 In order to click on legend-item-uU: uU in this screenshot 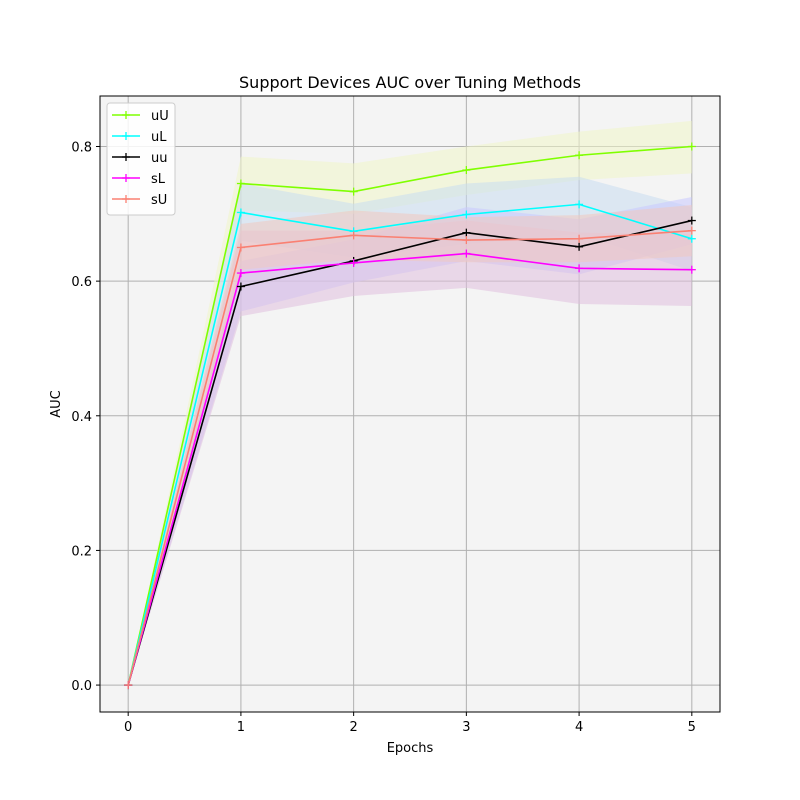, I will do `click(140, 116)`.